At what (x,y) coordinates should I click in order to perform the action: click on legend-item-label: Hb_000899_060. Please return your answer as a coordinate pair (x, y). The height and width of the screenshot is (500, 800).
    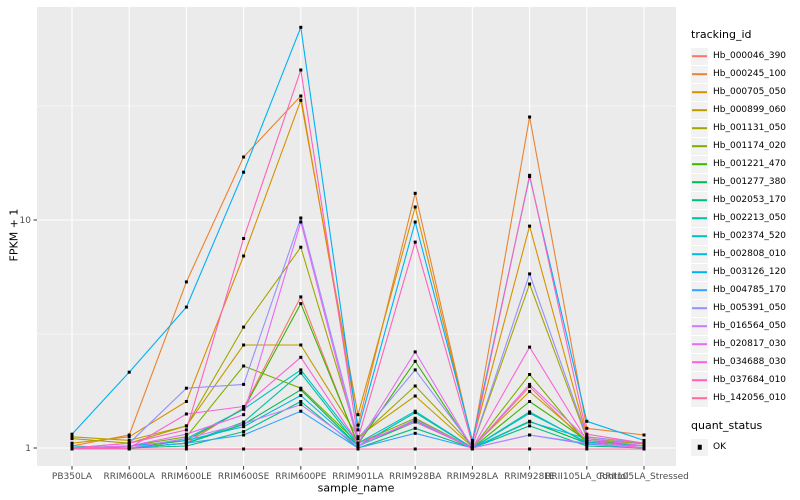
    Looking at the image, I should click on (750, 110).